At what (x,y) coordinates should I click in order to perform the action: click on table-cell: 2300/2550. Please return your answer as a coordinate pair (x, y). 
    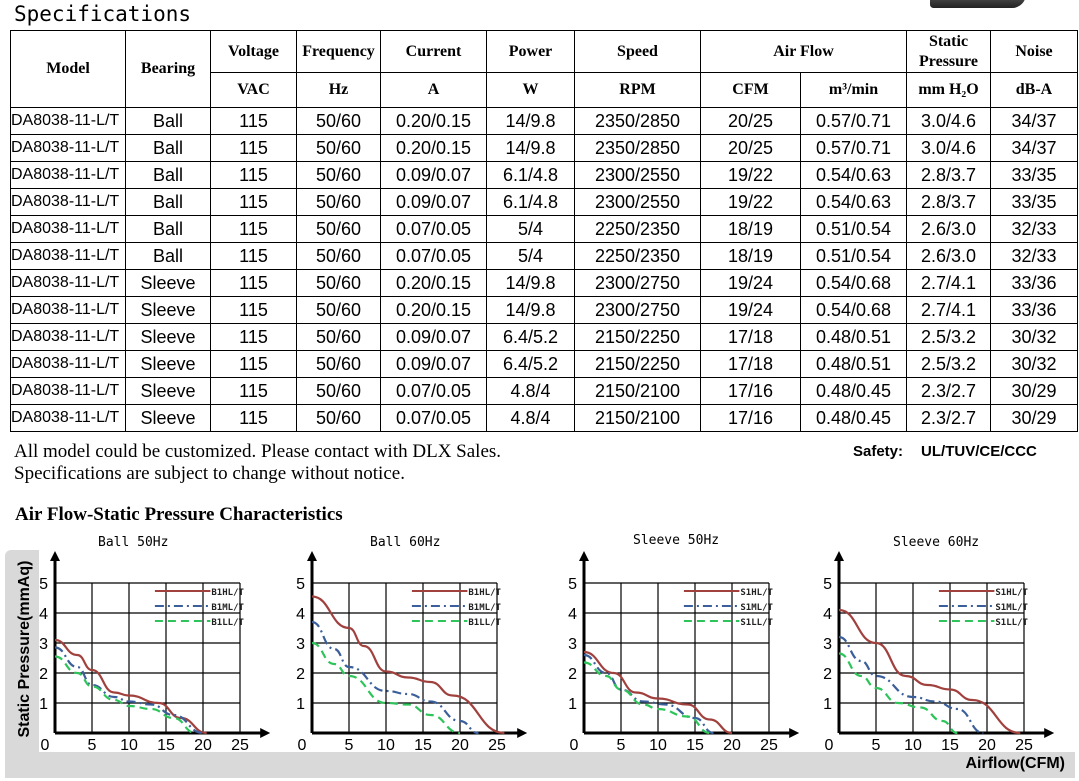
    Looking at the image, I should click on (637, 175).